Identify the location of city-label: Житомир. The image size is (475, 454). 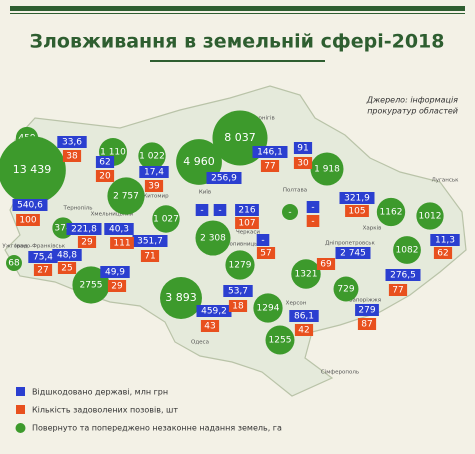
(155, 197).